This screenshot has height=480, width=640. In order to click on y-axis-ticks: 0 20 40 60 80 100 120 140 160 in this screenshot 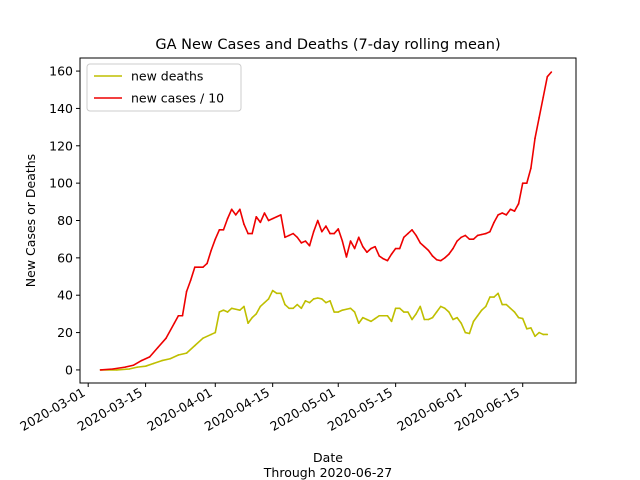, I will do `click(64, 220)`.